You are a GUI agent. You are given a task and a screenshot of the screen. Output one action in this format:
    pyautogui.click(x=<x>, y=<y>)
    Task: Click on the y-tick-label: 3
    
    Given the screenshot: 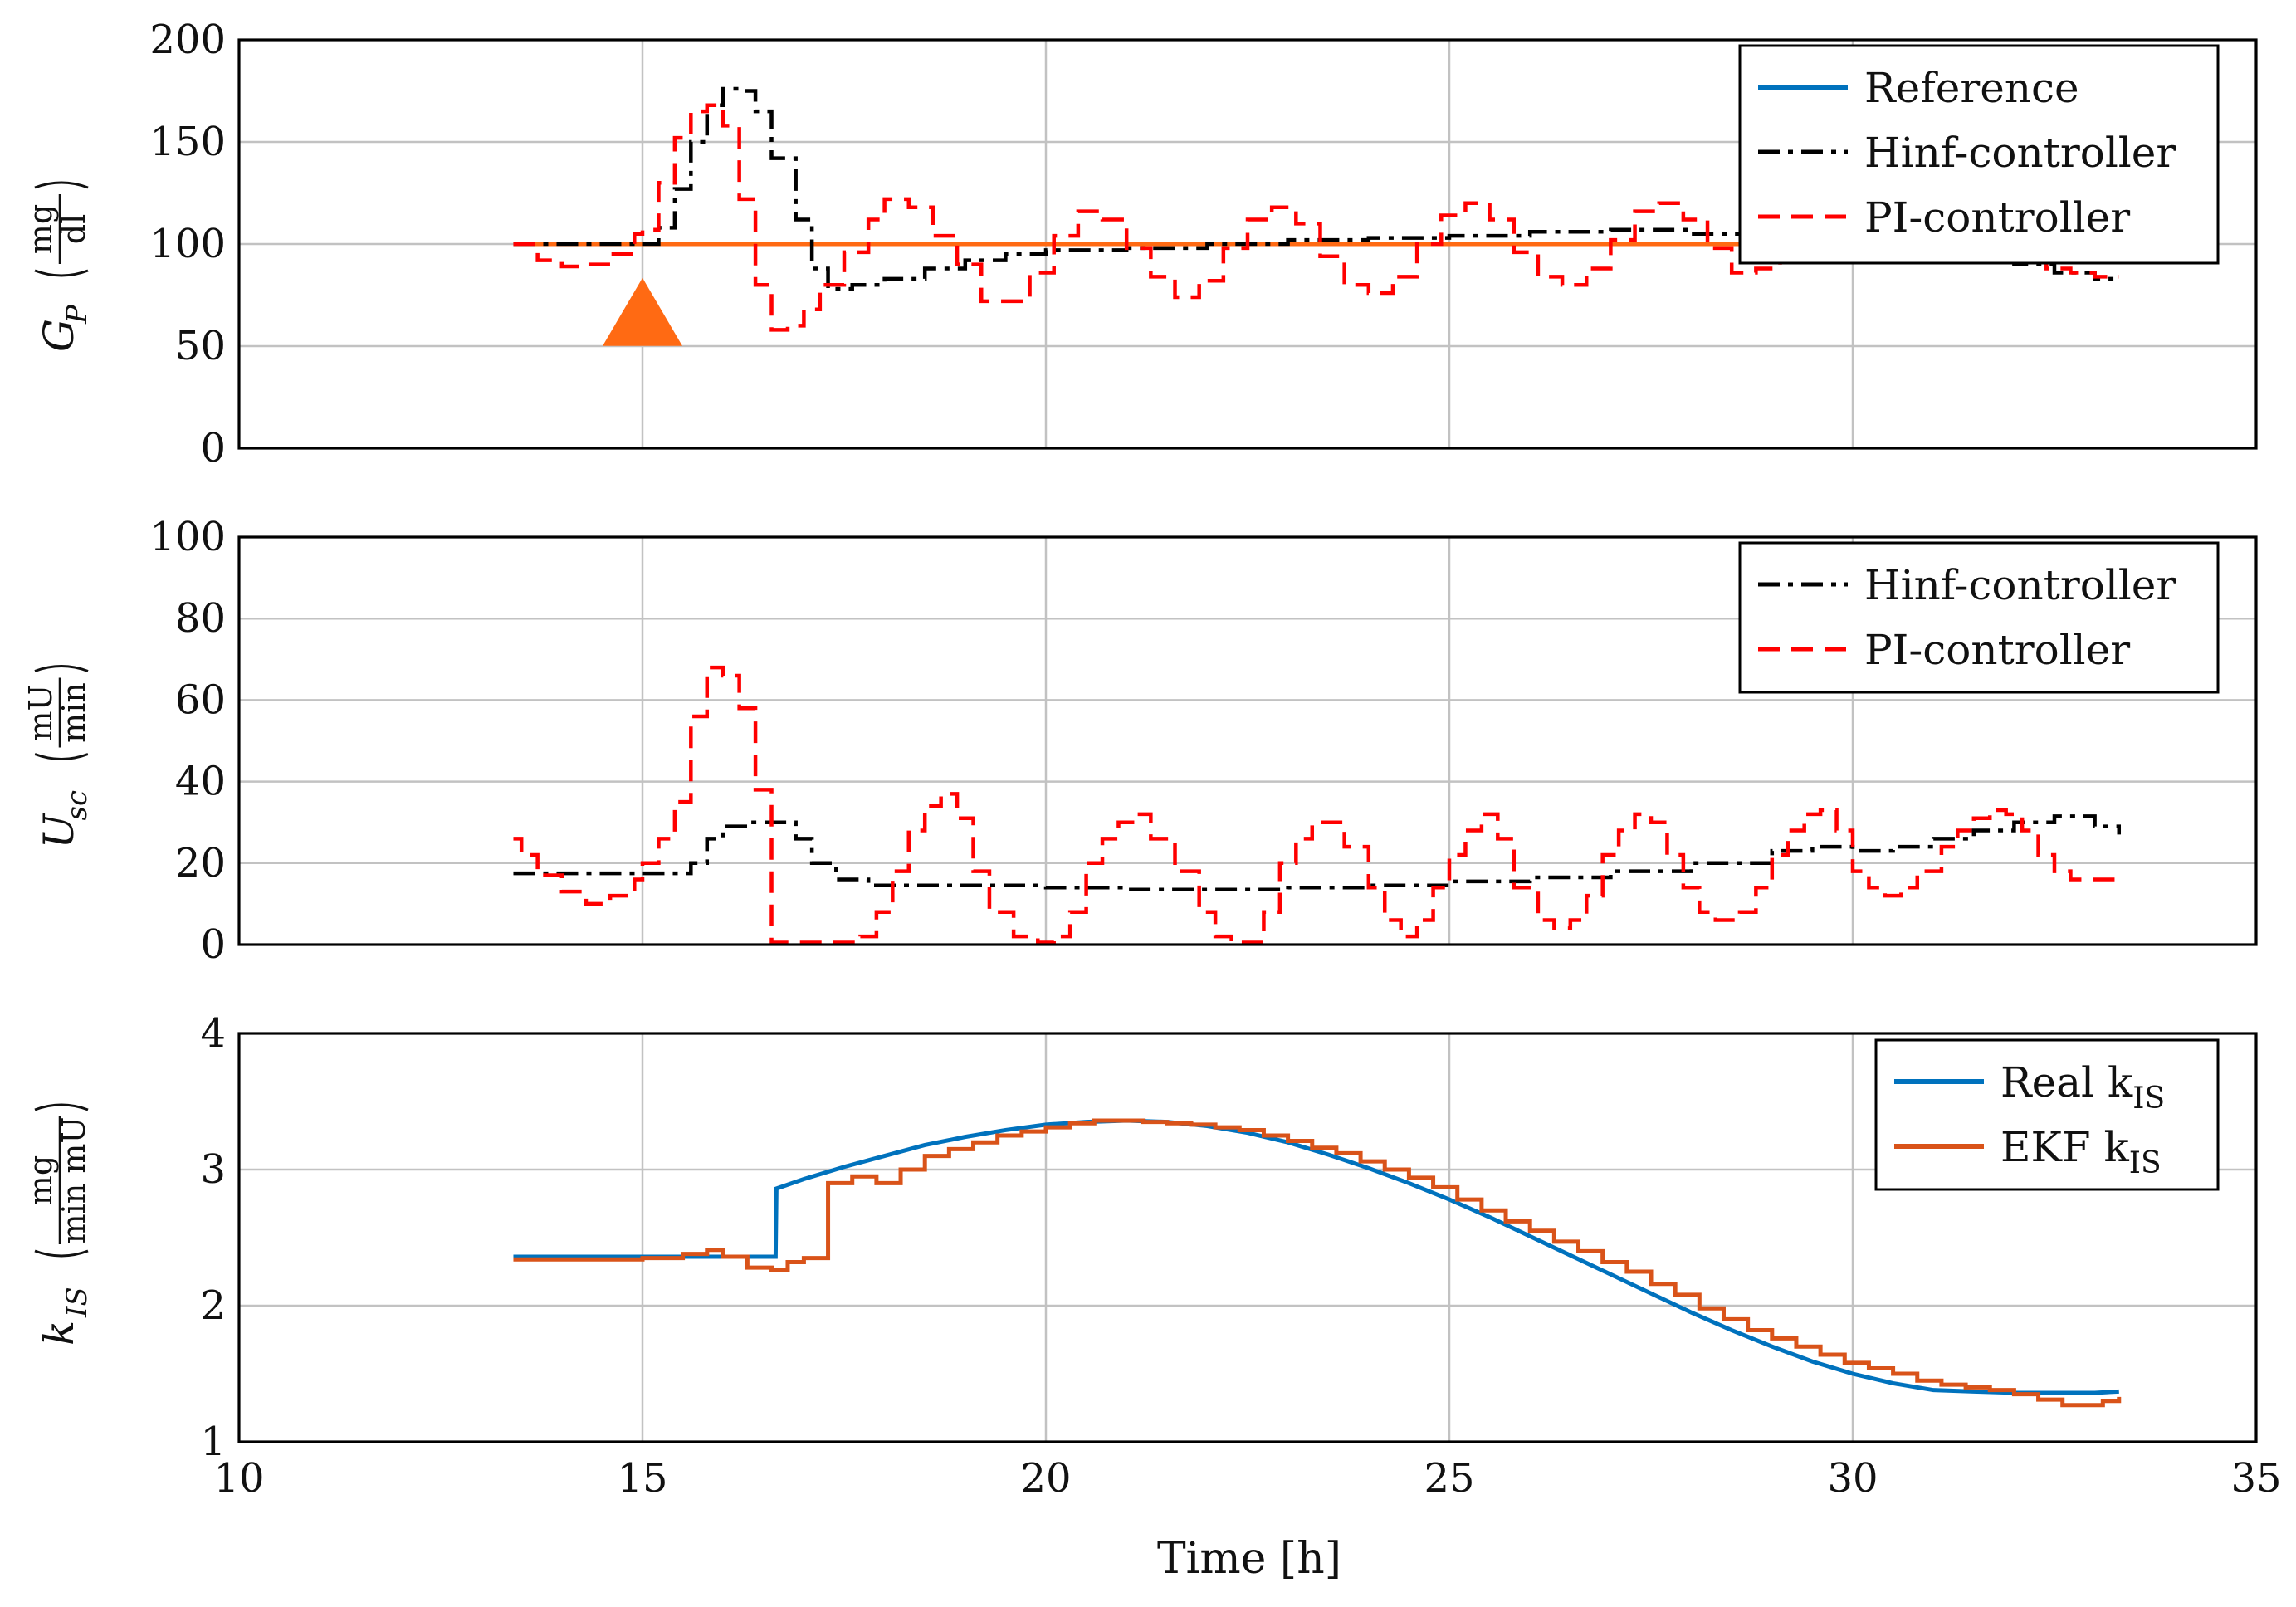 What is the action you would take?
    pyautogui.click(x=213, y=1169)
    